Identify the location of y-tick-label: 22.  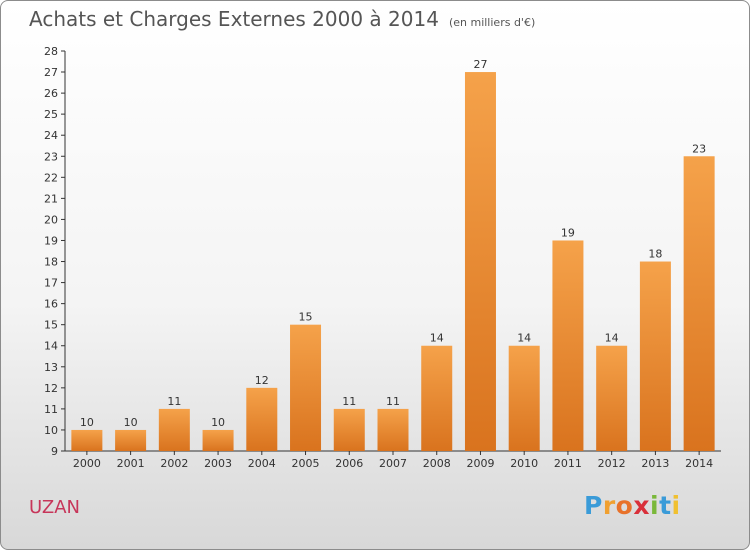
(51, 177).